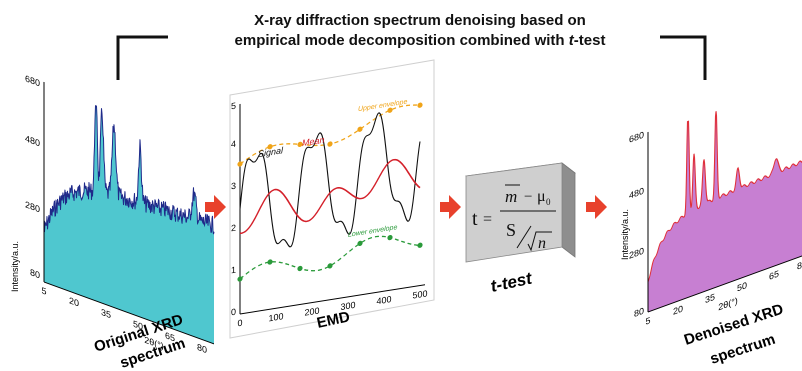  What do you see at coordinates (35, 273) in the screenshot?
I see `original-ytick: 80` at bounding box center [35, 273].